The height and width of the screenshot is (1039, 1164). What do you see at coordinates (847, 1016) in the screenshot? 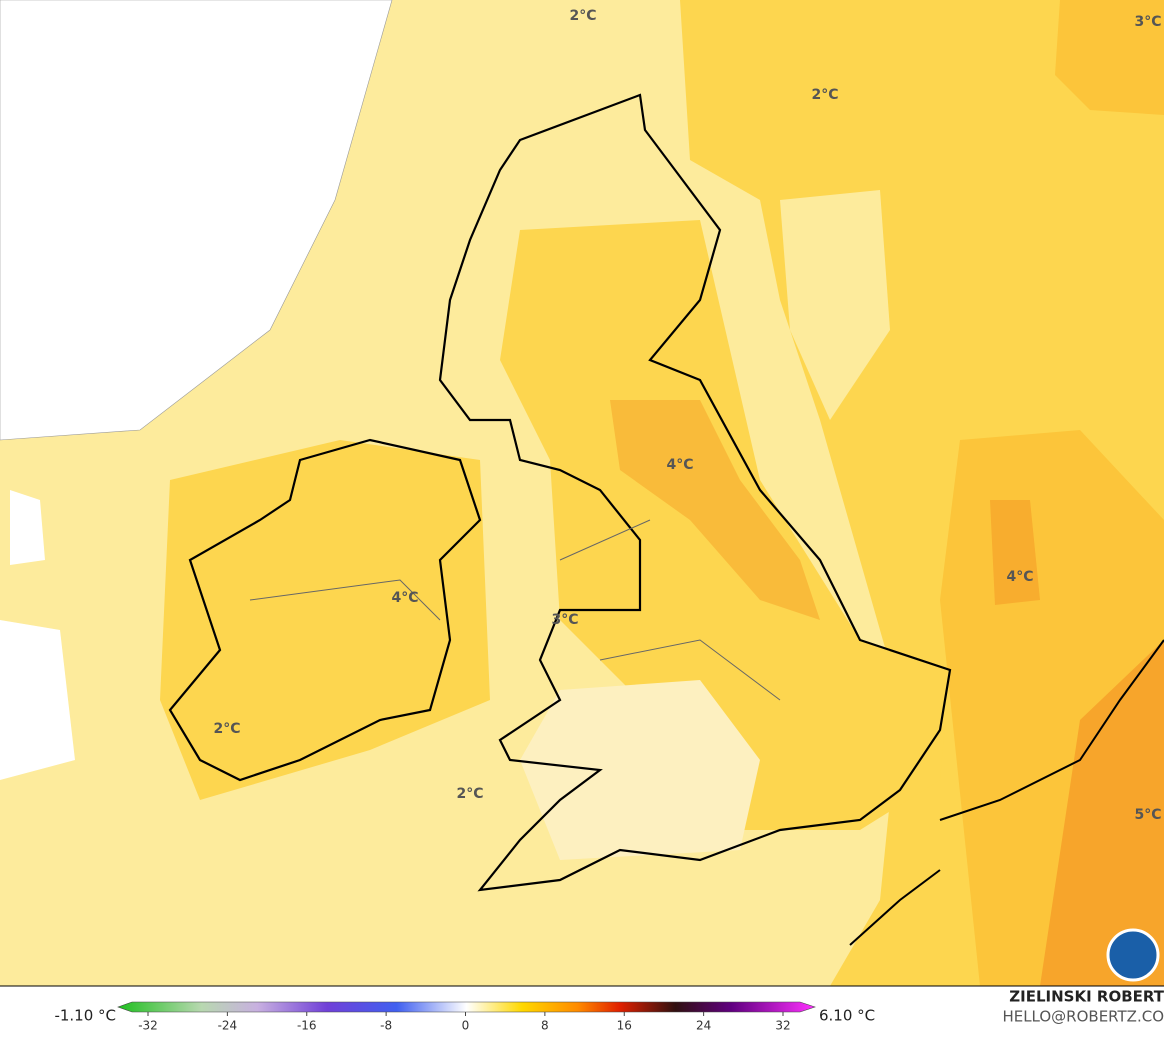
I see `colorbar-max: 6.10 °C` at bounding box center [847, 1016].